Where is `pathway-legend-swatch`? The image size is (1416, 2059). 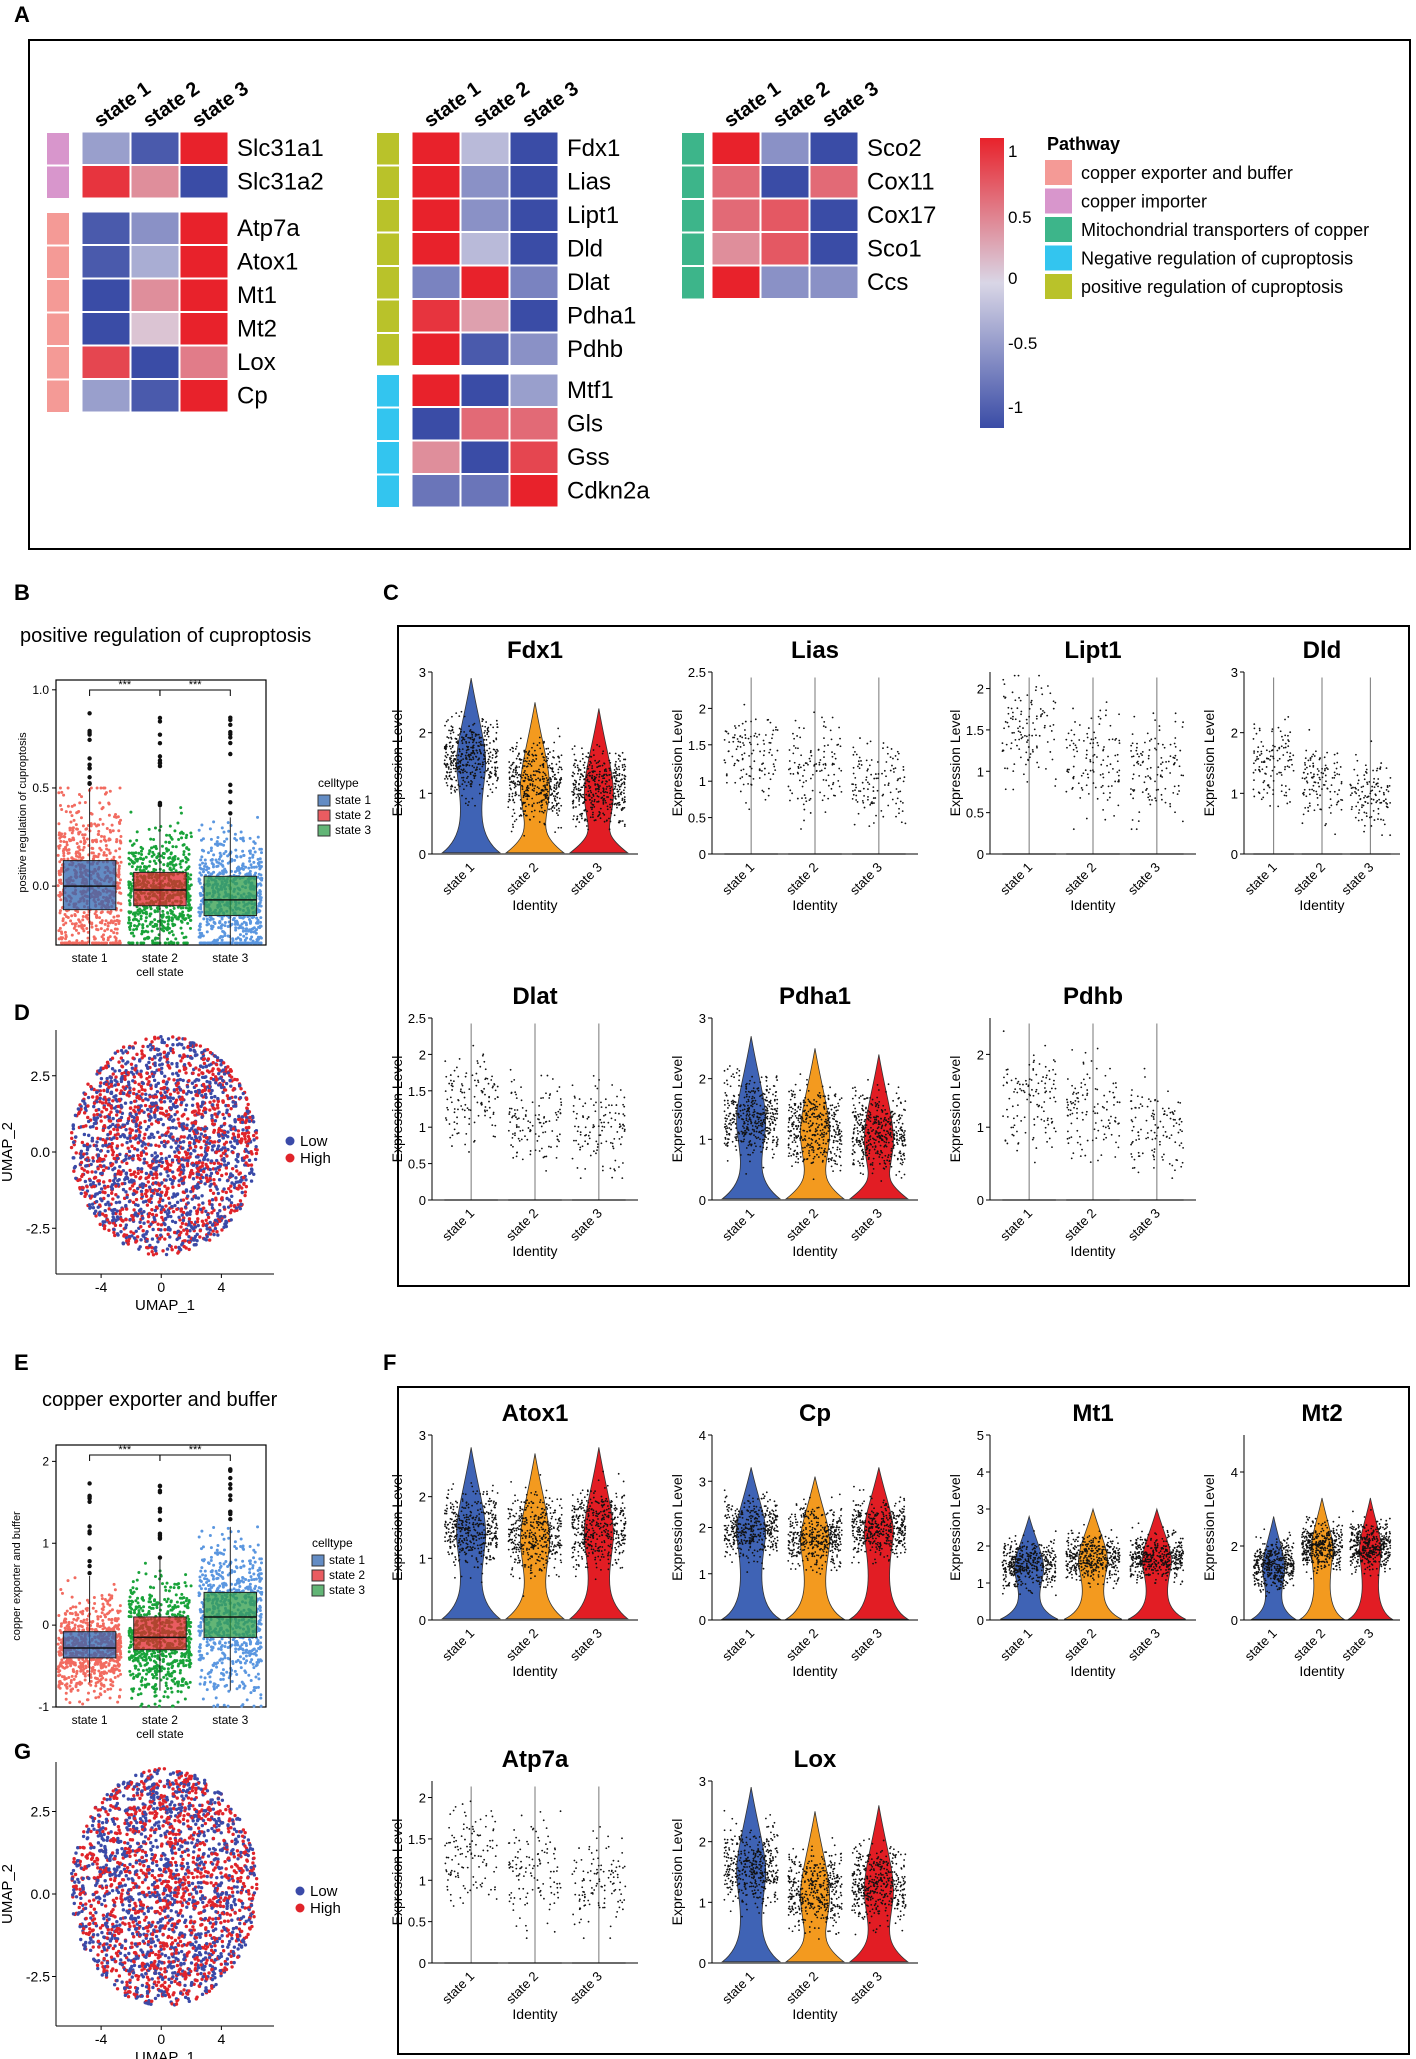
pathway-legend-swatch is located at coordinates (1058, 286).